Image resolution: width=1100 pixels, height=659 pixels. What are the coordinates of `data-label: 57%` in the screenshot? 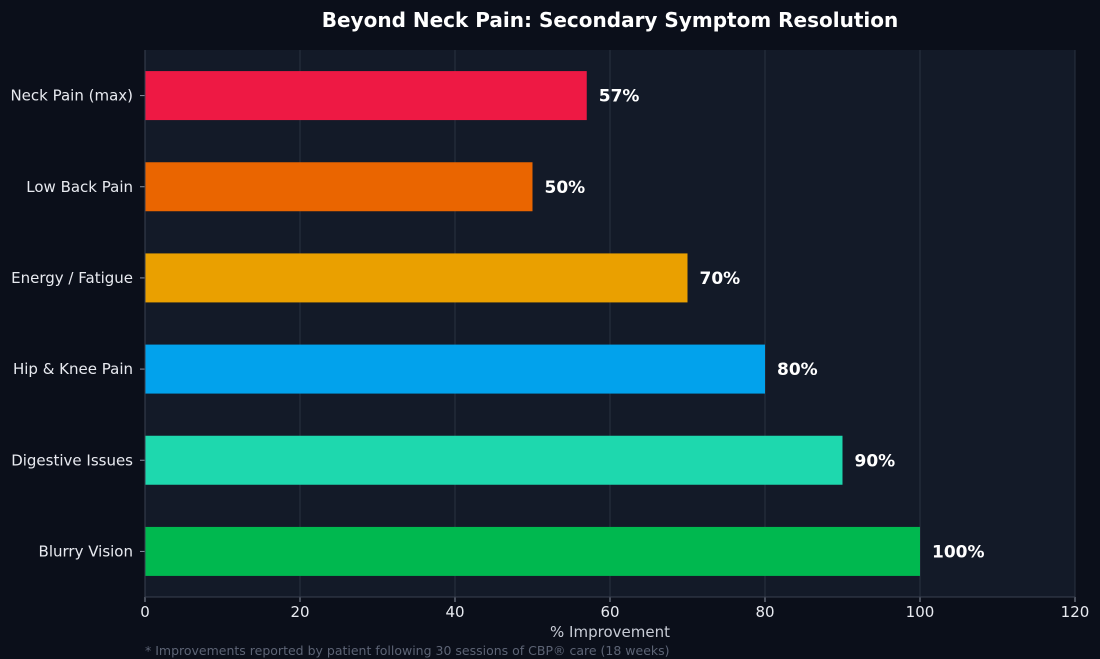 It's located at (619, 97).